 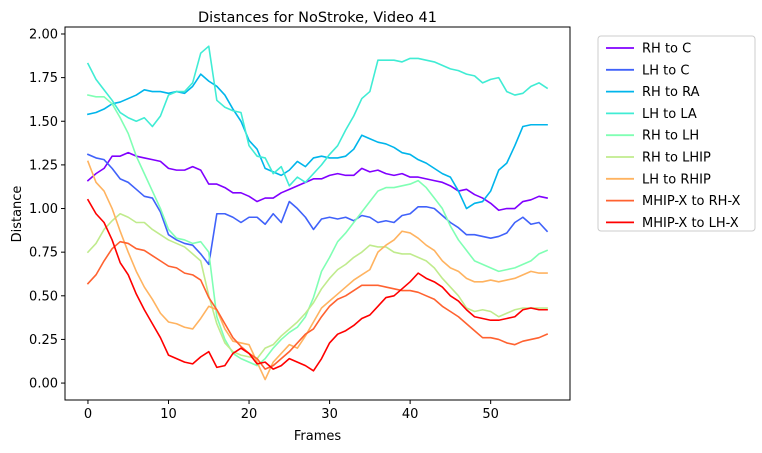 What do you see at coordinates (249, 414) in the screenshot?
I see `x-tick-label: 20` at bounding box center [249, 414].